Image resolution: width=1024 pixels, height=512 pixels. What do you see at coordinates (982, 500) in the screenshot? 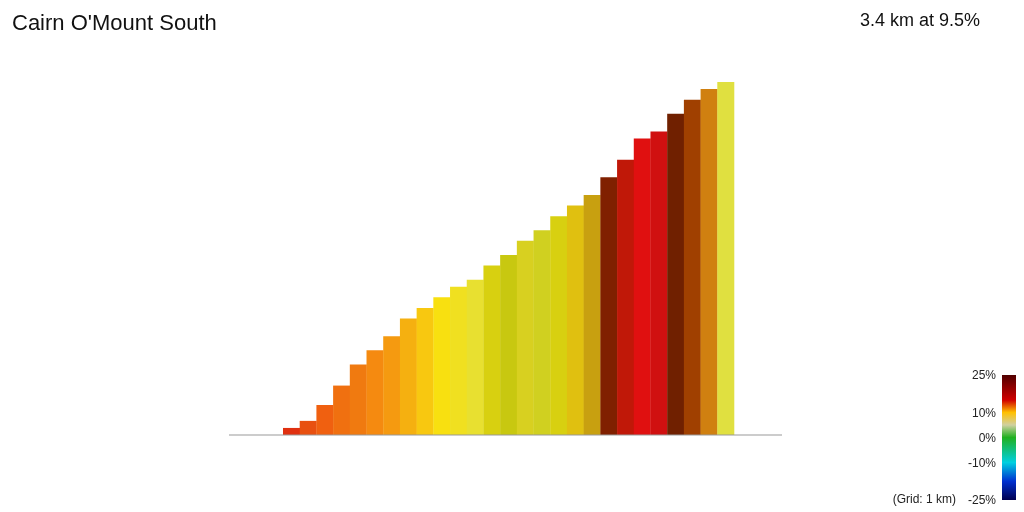
I see `color-bar-label: -25%` at bounding box center [982, 500].